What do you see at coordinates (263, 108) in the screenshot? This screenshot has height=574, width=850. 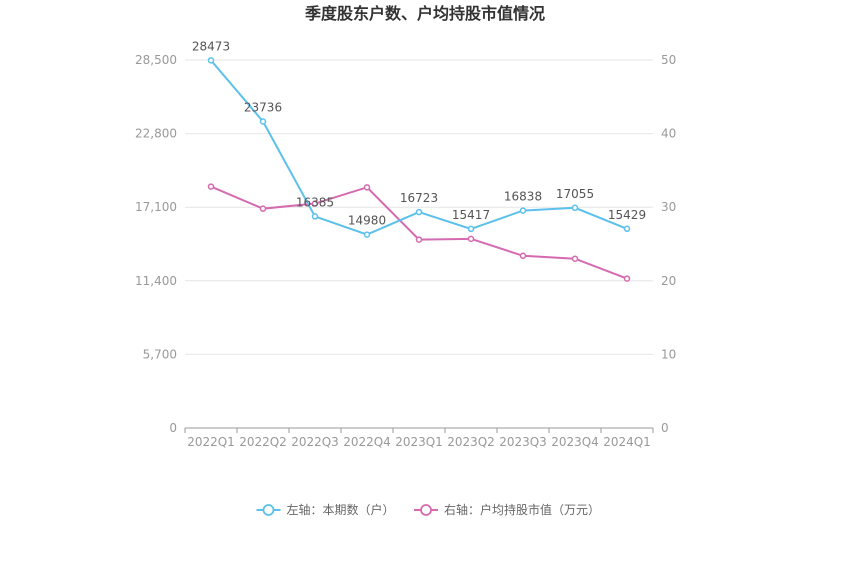 I see `data-label: 23736` at bounding box center [263, 108].